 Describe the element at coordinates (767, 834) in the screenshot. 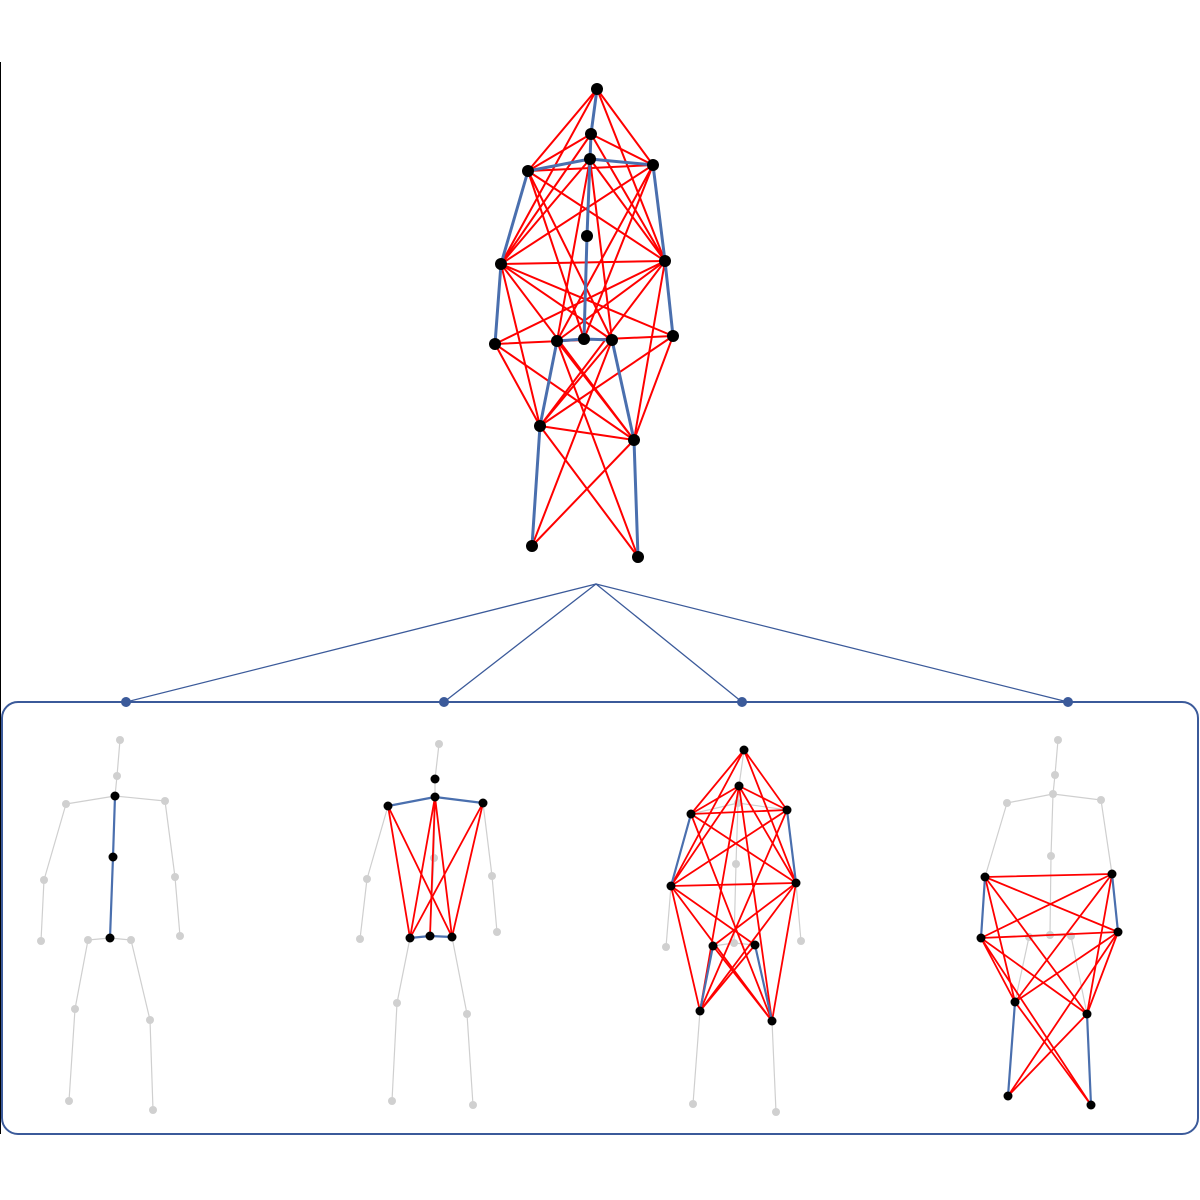

I see `red-edge-head-r_elbow` at that location.